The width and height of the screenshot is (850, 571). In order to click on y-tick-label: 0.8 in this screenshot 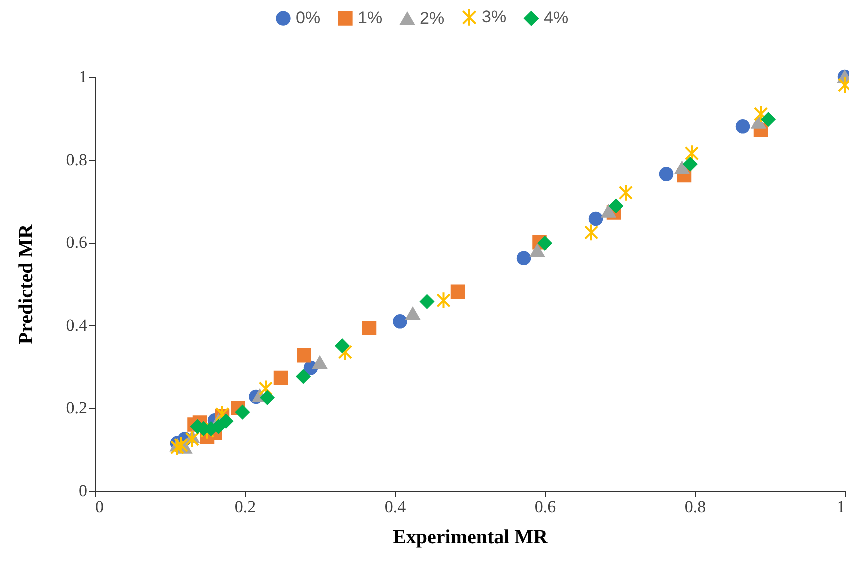, I will do `click(77, 160)`.